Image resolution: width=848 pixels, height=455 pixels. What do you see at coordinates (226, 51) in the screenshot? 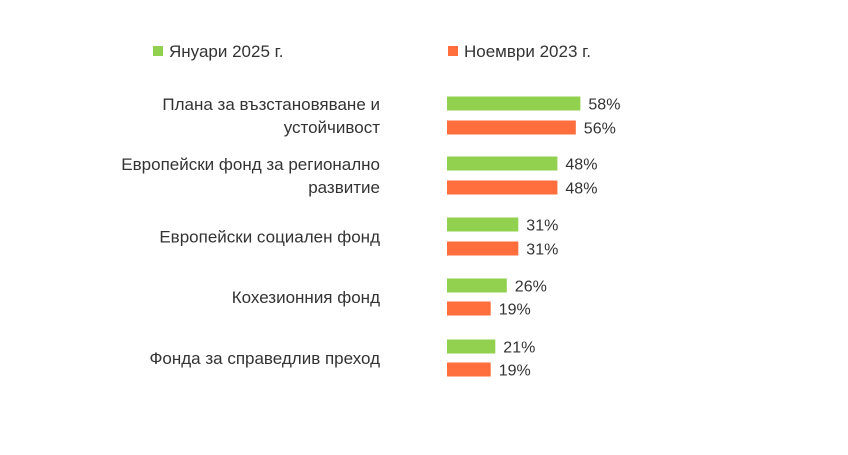
I see `legend-label-1: Януари 2025 г.` at bounding box center [226, 51].